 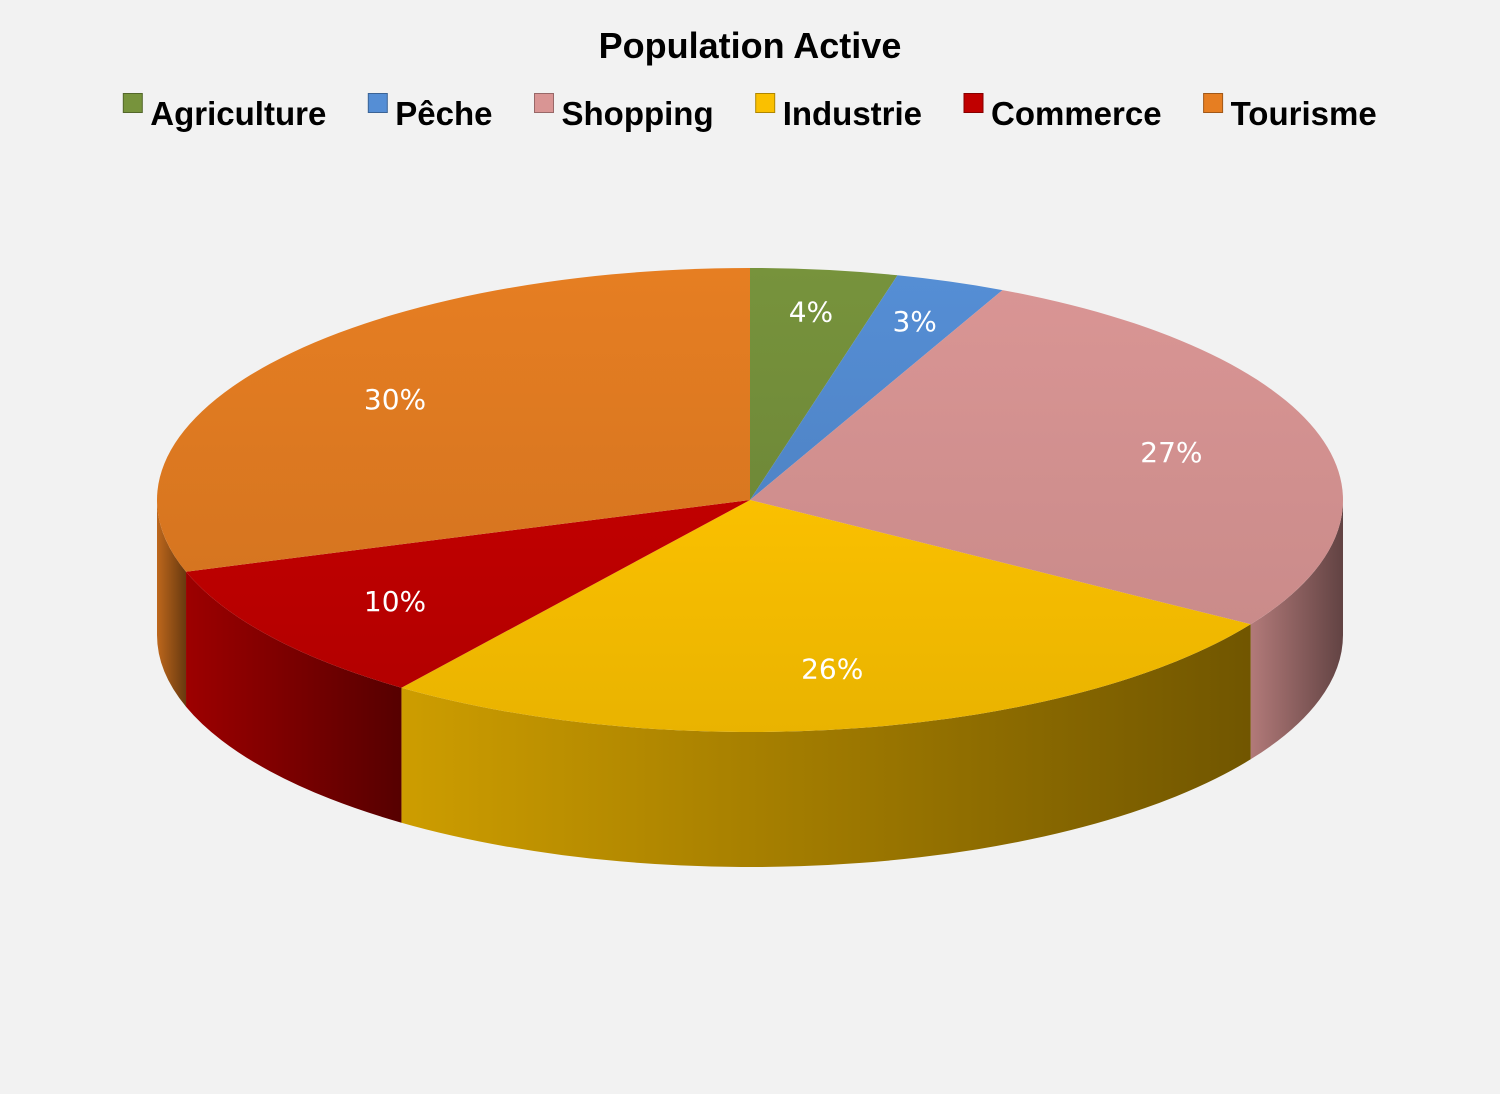 I want to click on slice-industrie, so click(x=826, y=616).